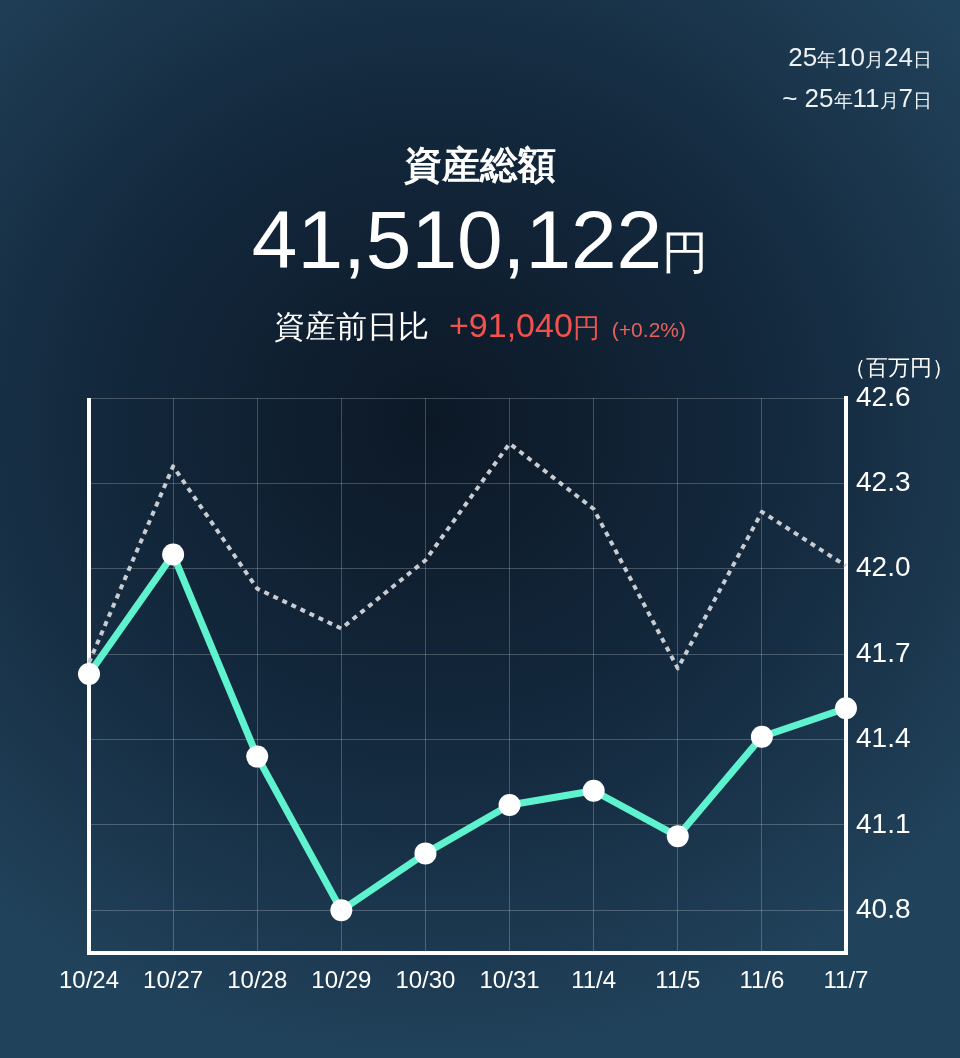 Image resolution: width=960 pixels, height=1058 pixels. Describe the element at coordinates (341, 980) in the screenshot. I see `x-tick-label: 10/29` at that location.